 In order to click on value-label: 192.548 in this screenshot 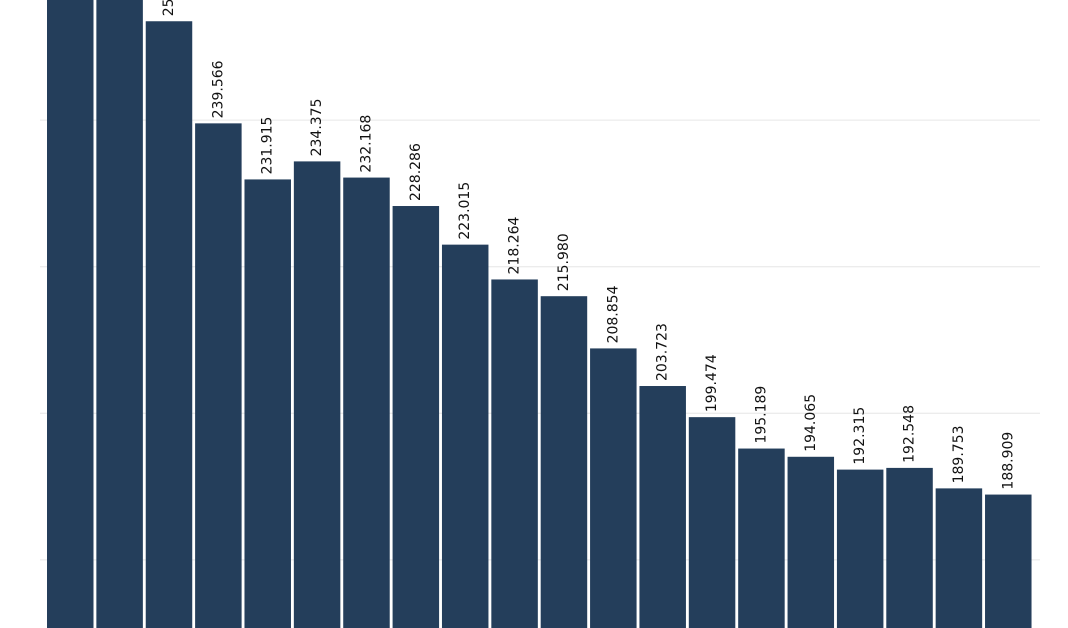, I will do `click(910, 434)`.